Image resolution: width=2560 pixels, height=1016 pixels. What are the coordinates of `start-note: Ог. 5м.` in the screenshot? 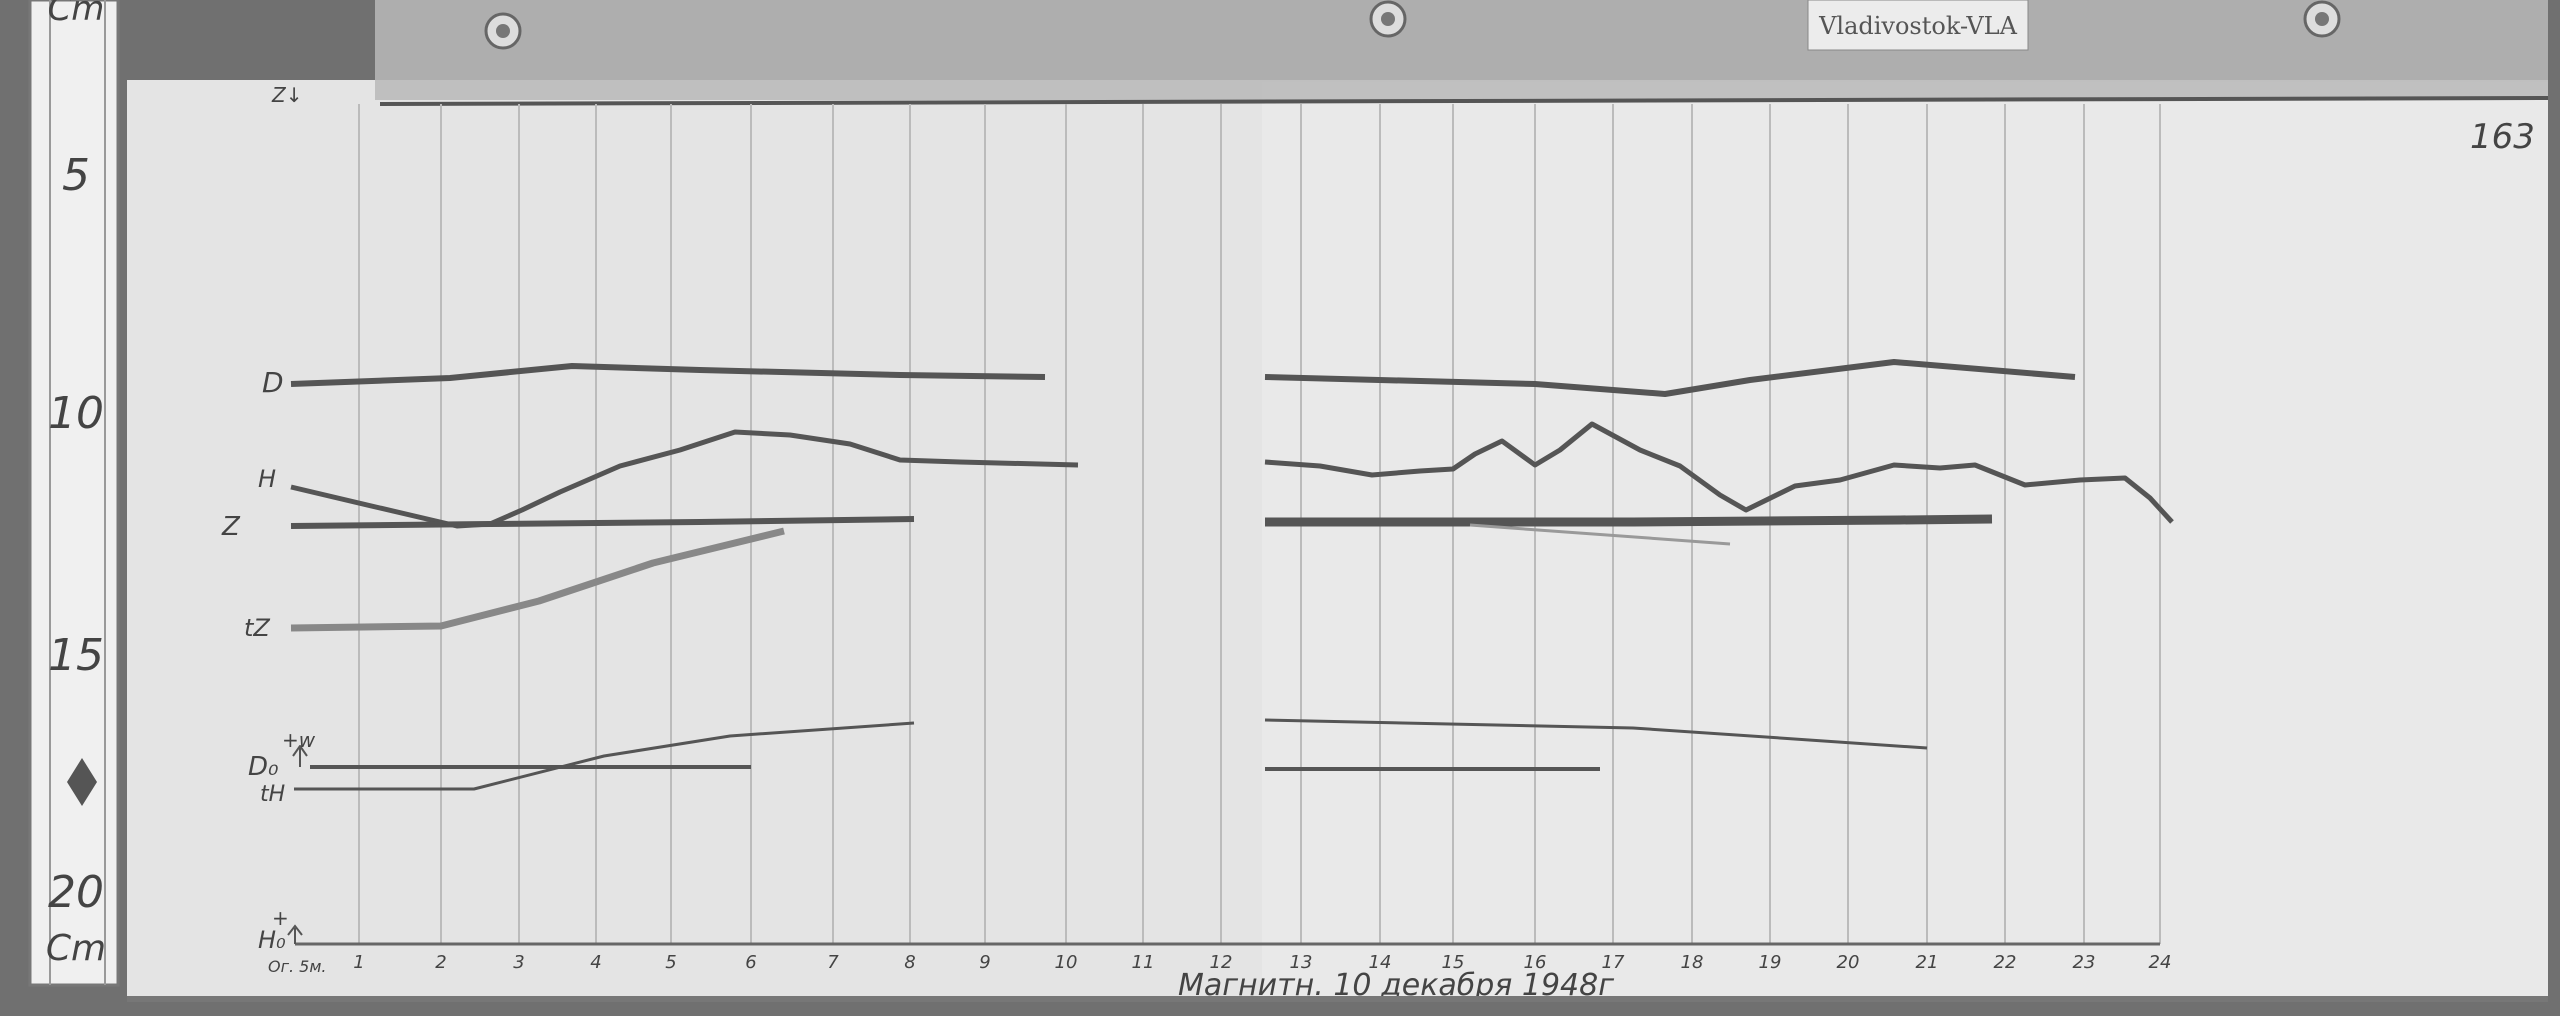 It's located at (297, 966).